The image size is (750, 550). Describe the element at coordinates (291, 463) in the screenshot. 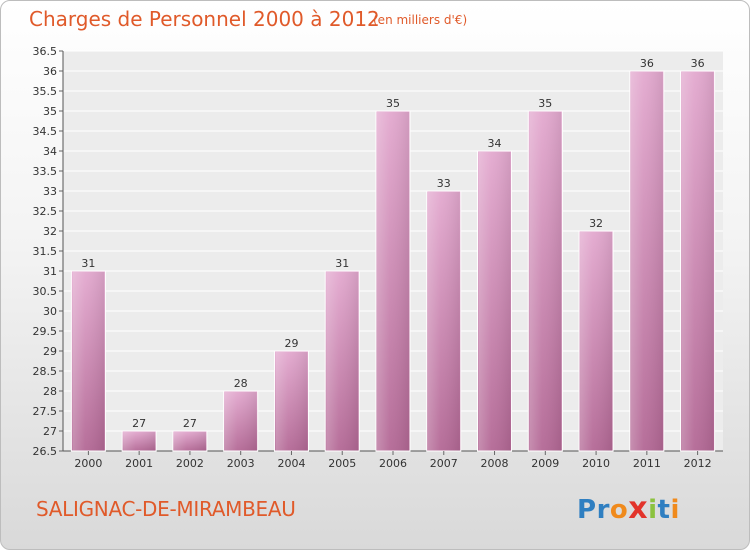

I see `x-tick-label: 2004` at that location.